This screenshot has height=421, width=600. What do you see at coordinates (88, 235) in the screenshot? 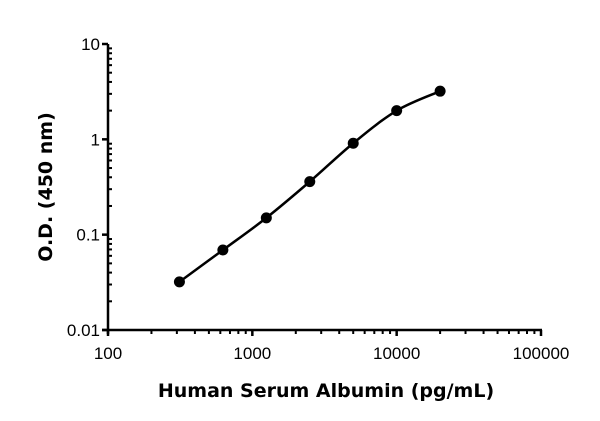
I see `y-tick-label: 0.1` at bounding box center [88, 235].